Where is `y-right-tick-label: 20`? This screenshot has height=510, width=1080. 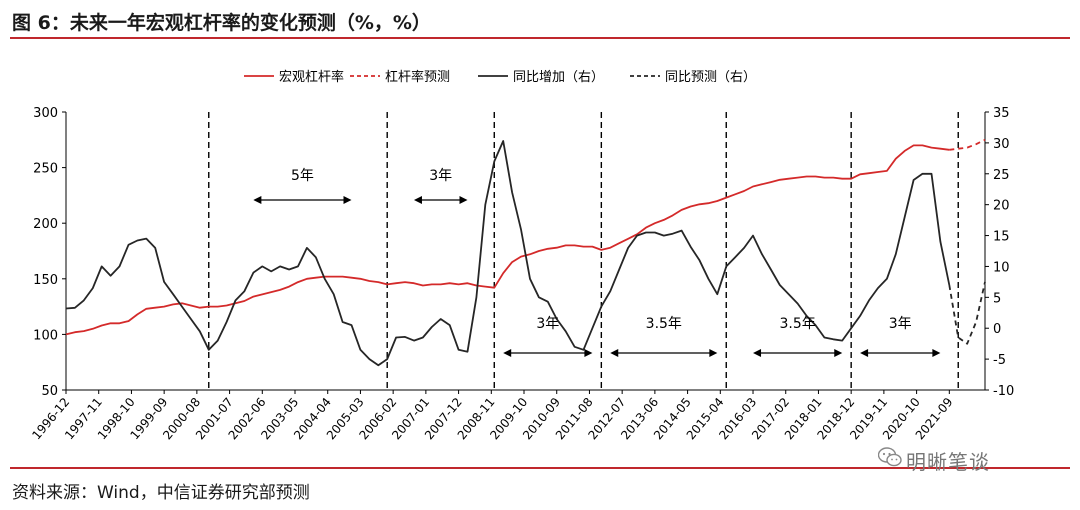
y-right-tick-label: 20 is located at coordinates (1001, 206).